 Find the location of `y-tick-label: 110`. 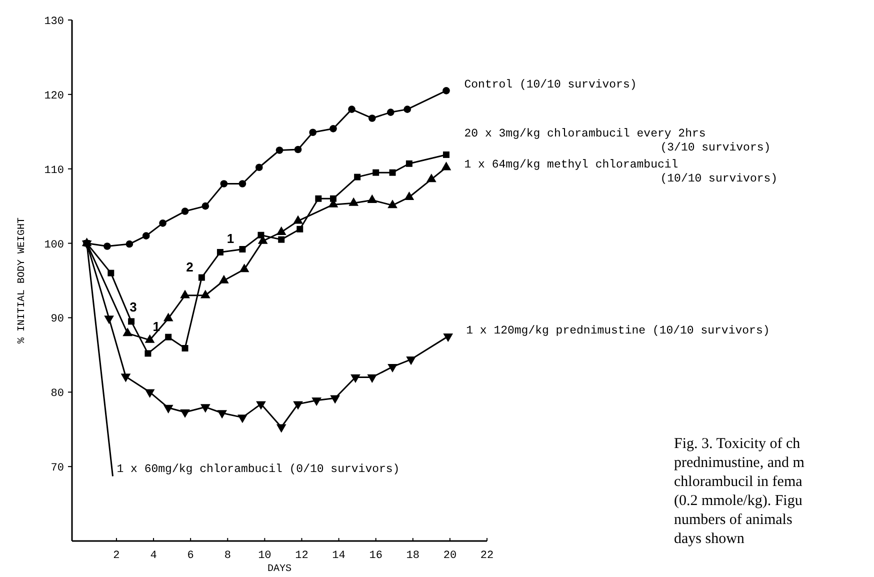

y-tick-label: 110 is located at coordinates (54, 170).